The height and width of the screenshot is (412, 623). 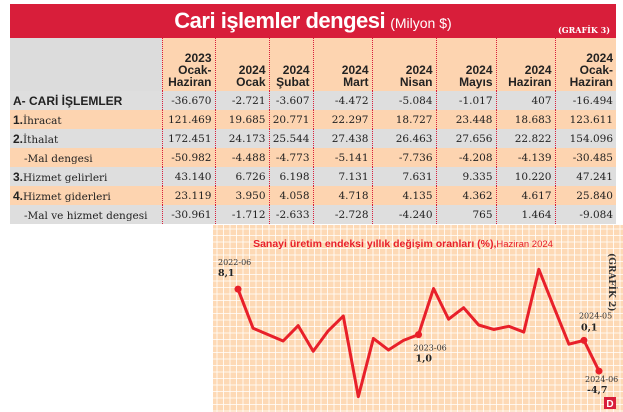 What do you see at coordinates (18, 138) in the screenshot?
I see `row-number: 2.` at bounding box center [18, 138].